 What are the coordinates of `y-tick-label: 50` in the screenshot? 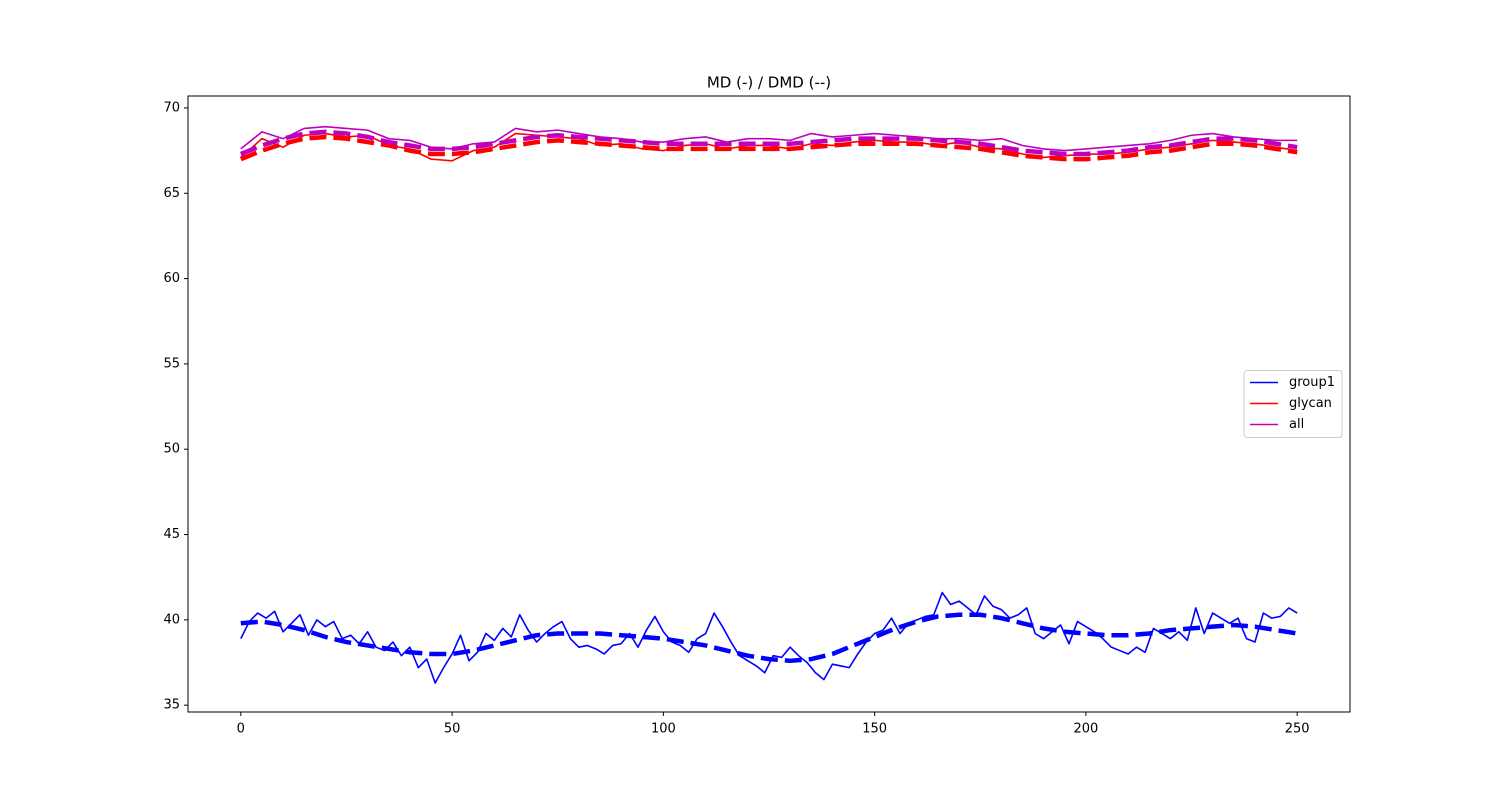 It's located at (171, 449).